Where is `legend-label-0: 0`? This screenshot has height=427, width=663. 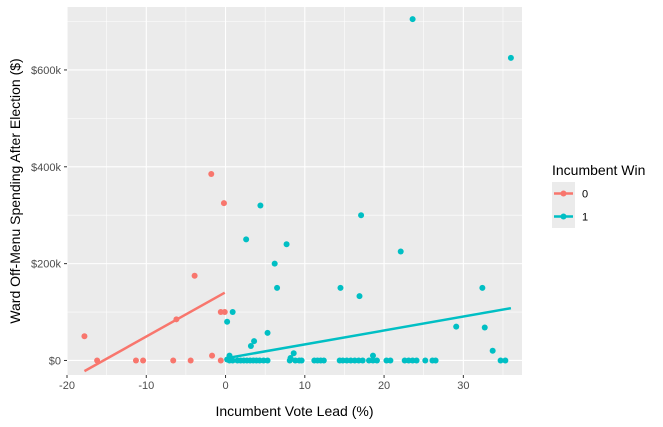
legend-label-0: 0 is located at coordinates (585, 195).